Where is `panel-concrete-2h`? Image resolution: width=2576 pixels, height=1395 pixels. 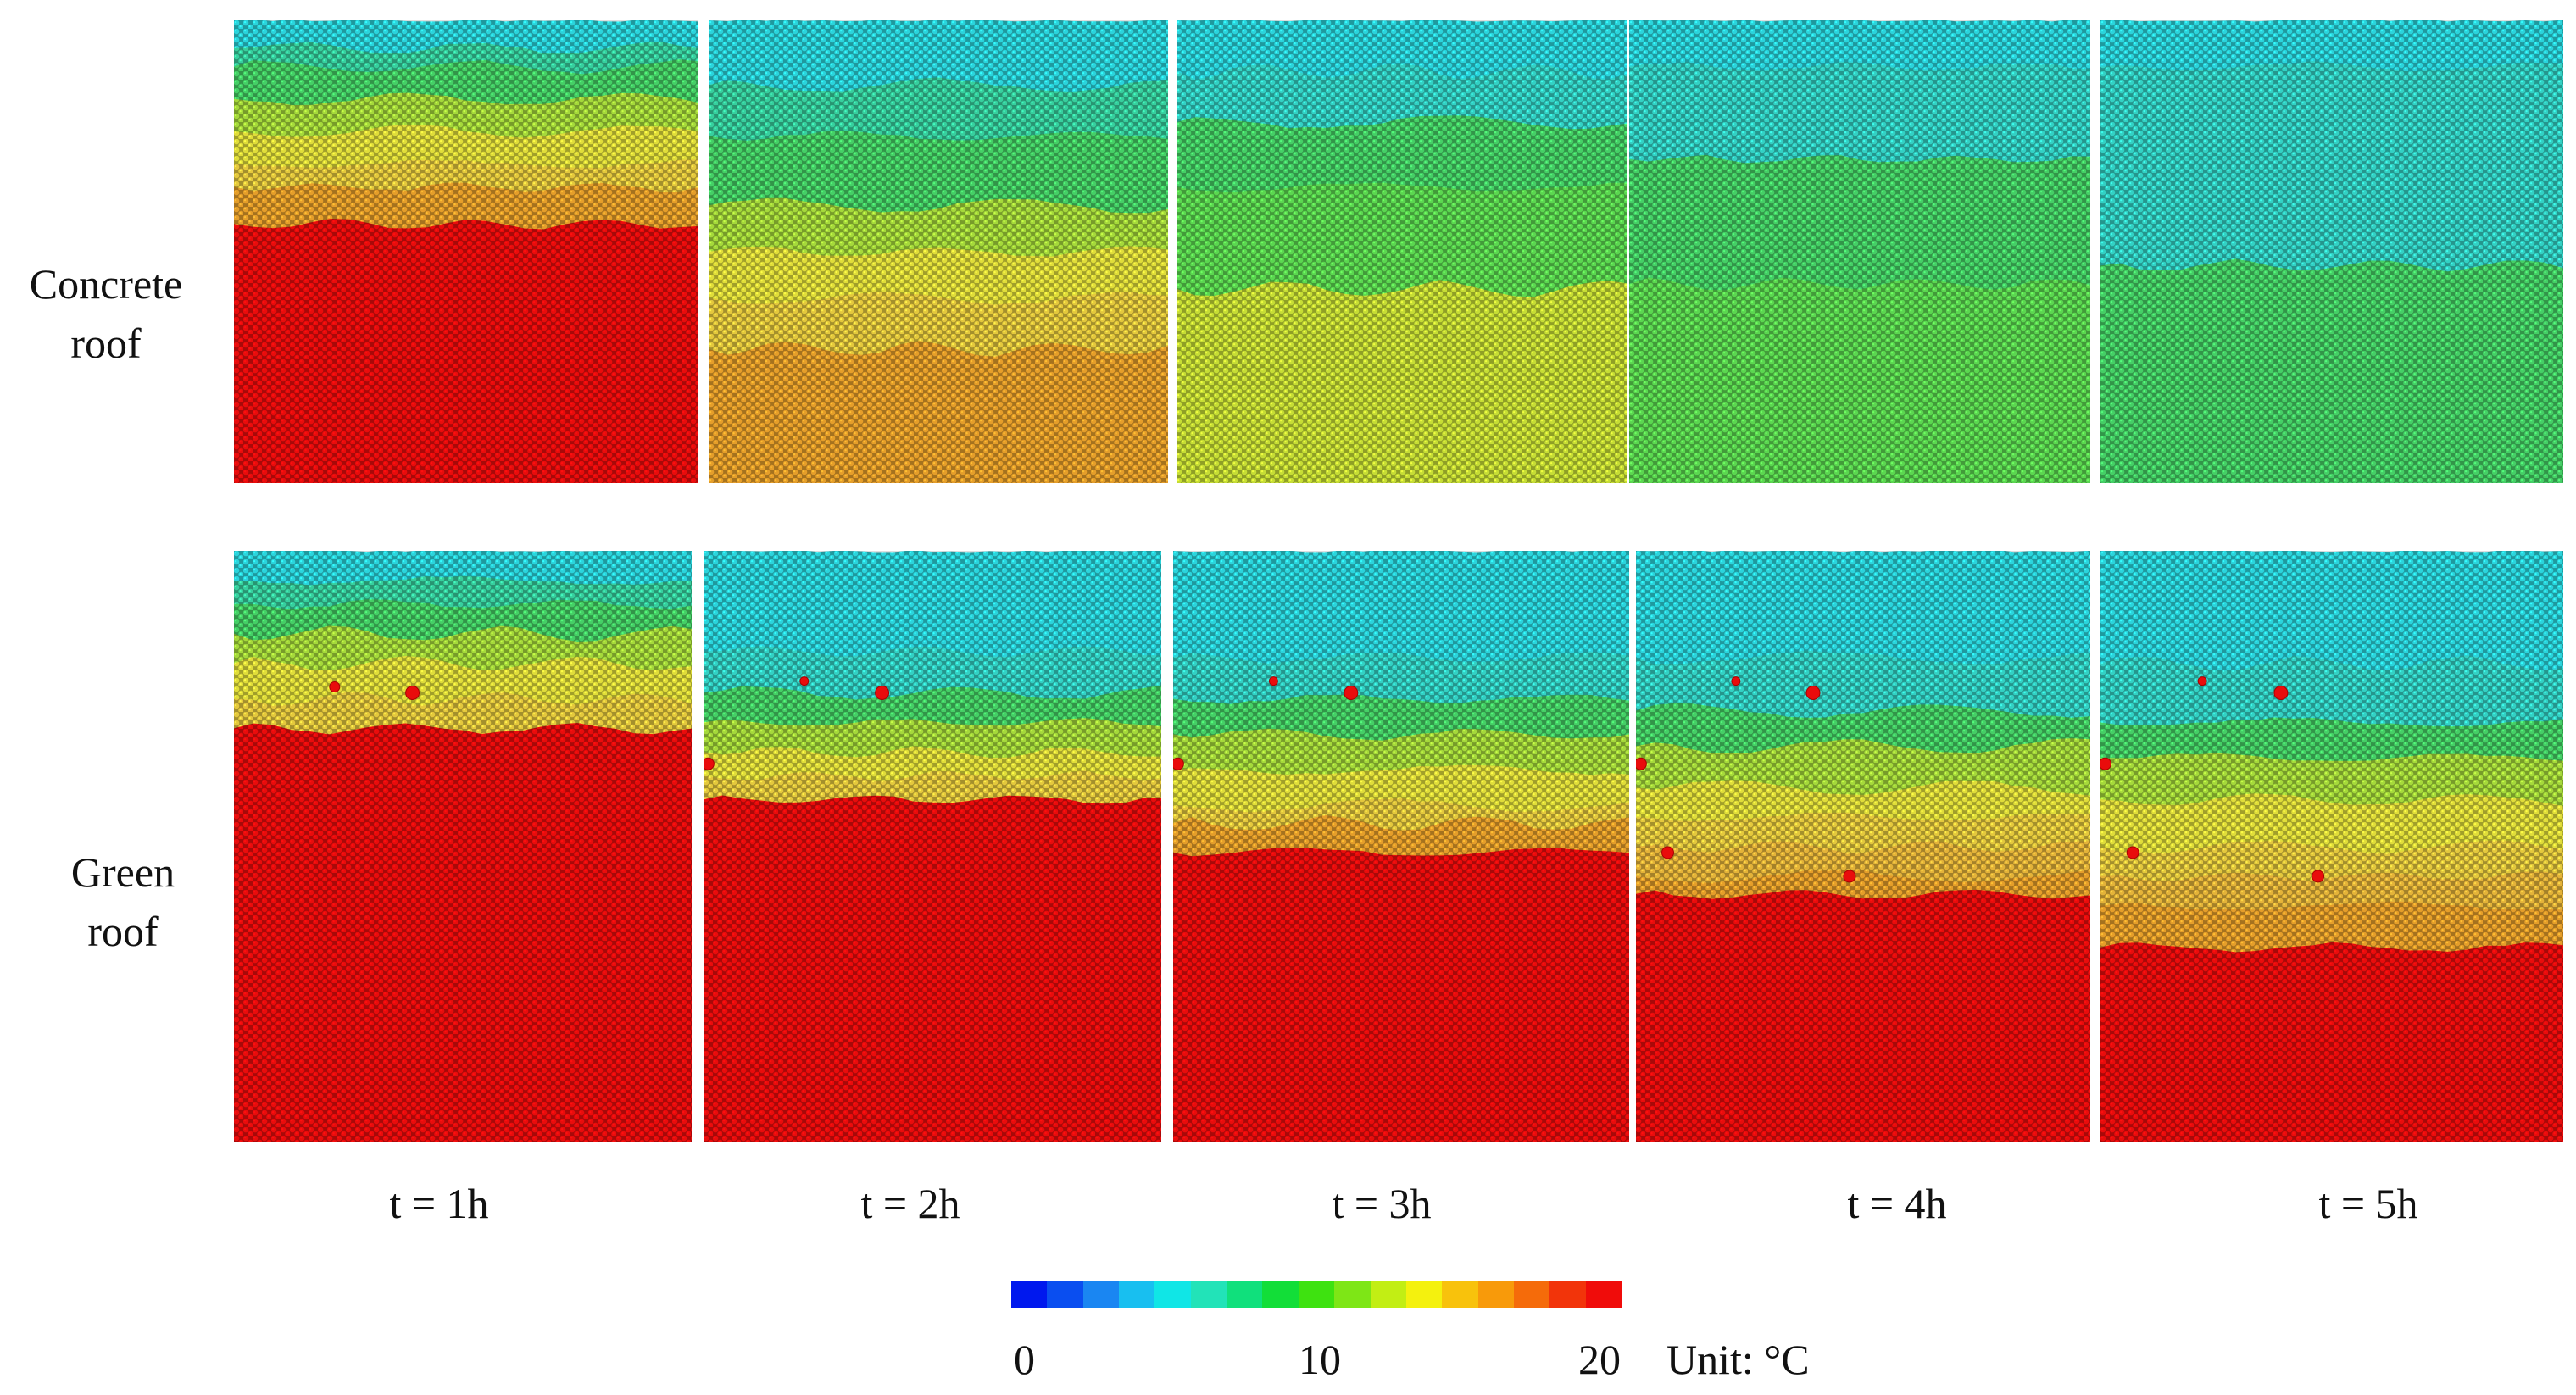 panel-concrete-2h is located at coordinates (938, 252).